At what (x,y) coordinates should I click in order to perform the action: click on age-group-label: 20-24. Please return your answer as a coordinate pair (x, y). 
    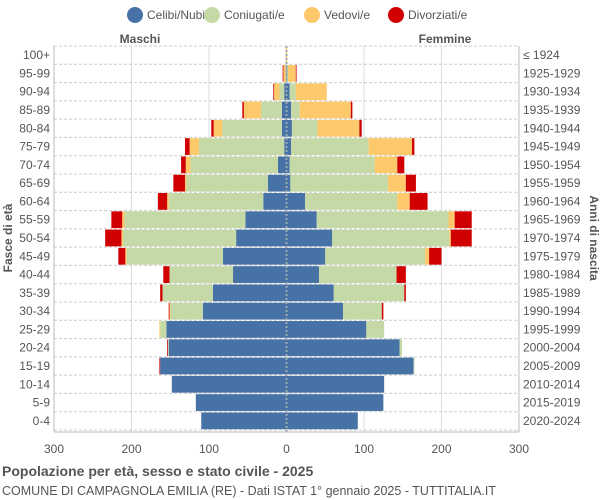
    Looking at the image, I should click on (34, 348).